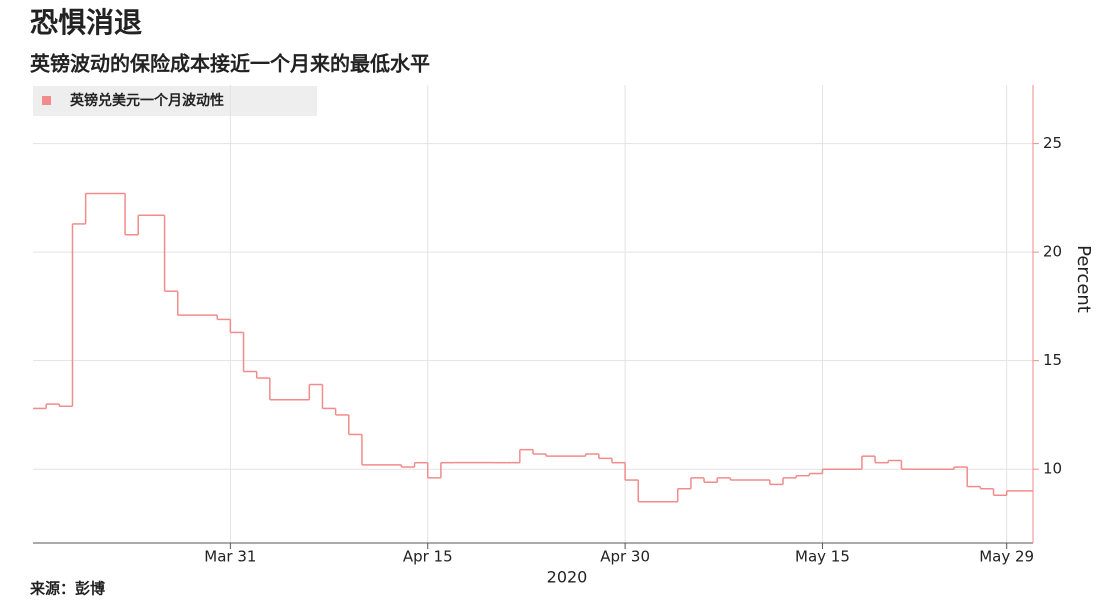 The height and width of the screenshot is (604, 1108). I want to click on legend-box, so click(175, 101).